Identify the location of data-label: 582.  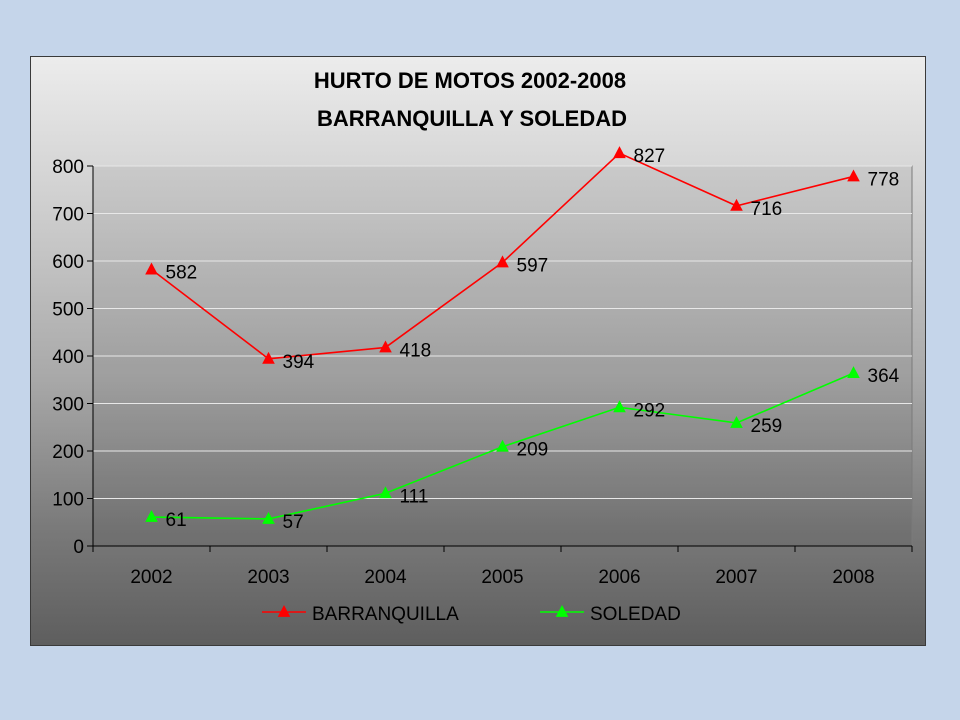
(182, 273).